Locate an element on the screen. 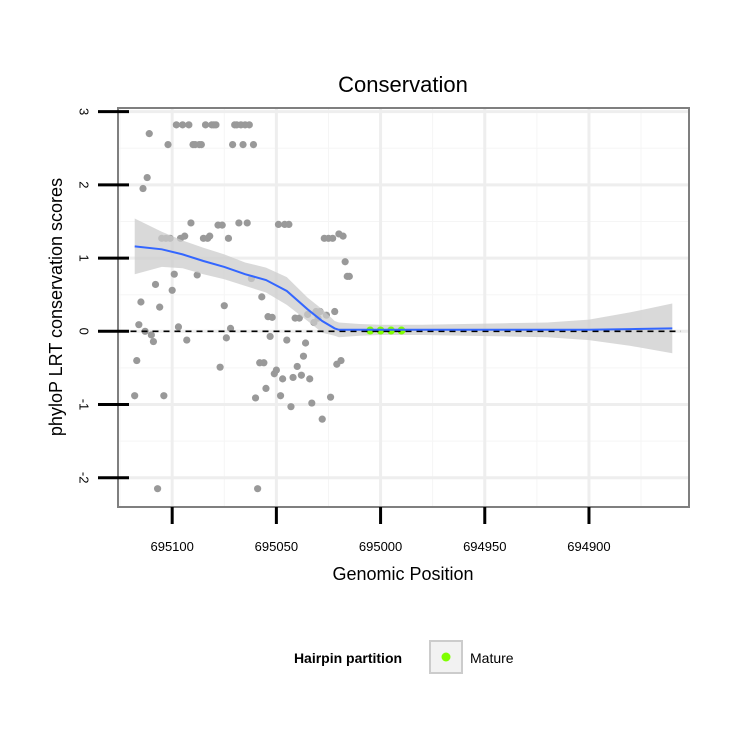 Image resolution: width=750 pixels, height=750 pixels. y-tick-label: 3 is located at coordinates (84, 111).